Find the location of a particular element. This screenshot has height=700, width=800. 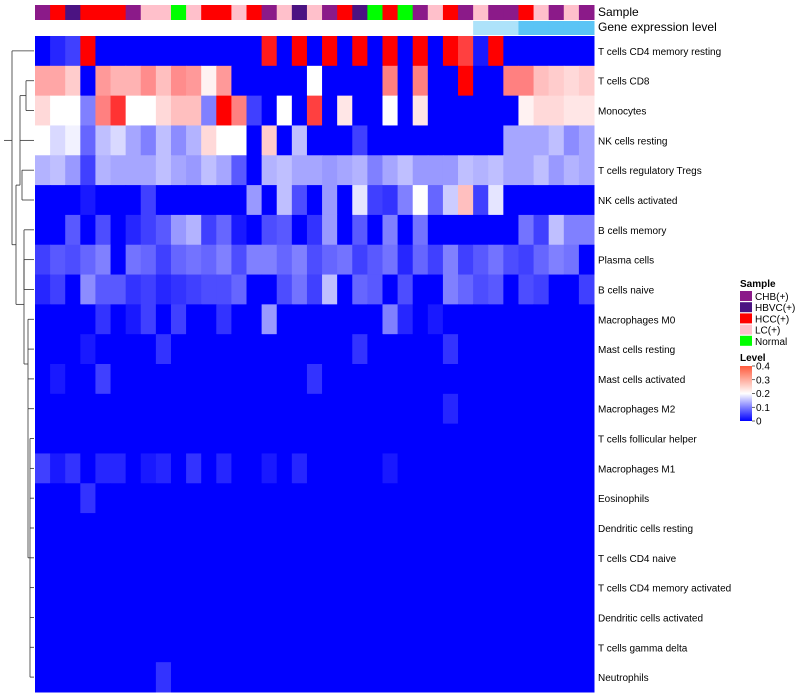

legend-entry-label: CHB(+) is located at coordinates (772, 297).